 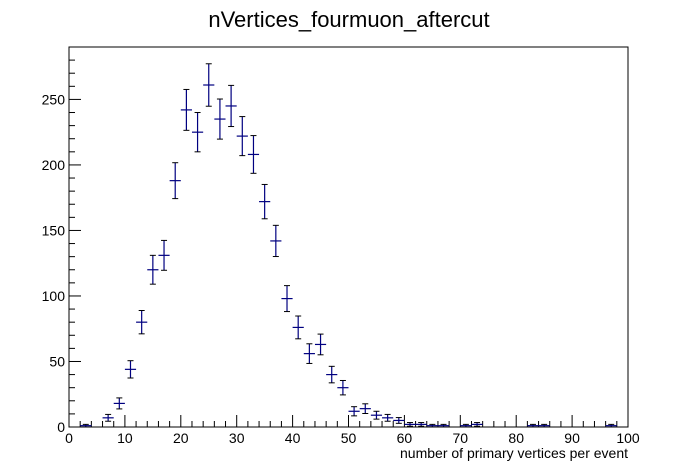 I want to click on chart-title: nVertices_fourmuon_aftercut, so click(x=348, y=19).